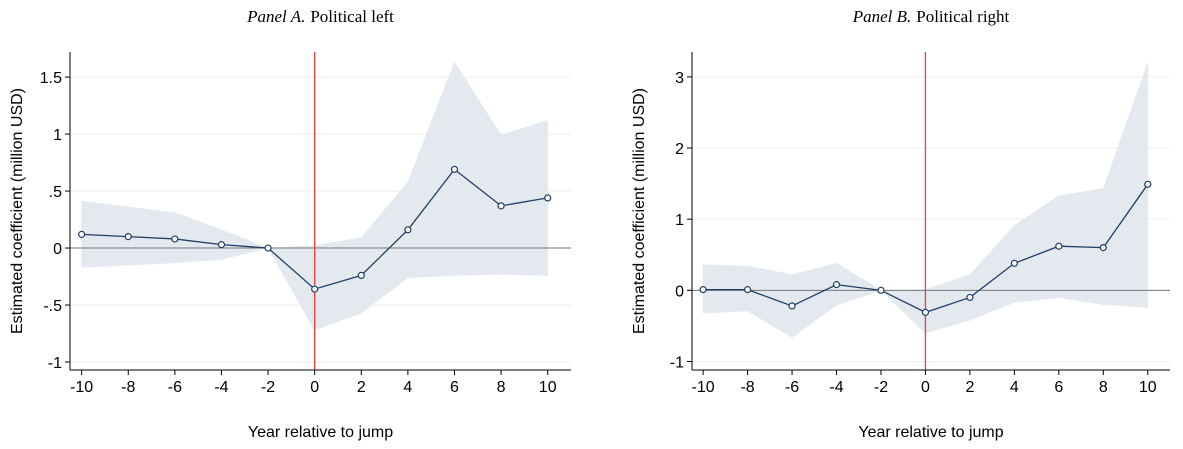 The image size is (1183, 449). I want to click on panel-title-text: Political left, so click(352, 16).